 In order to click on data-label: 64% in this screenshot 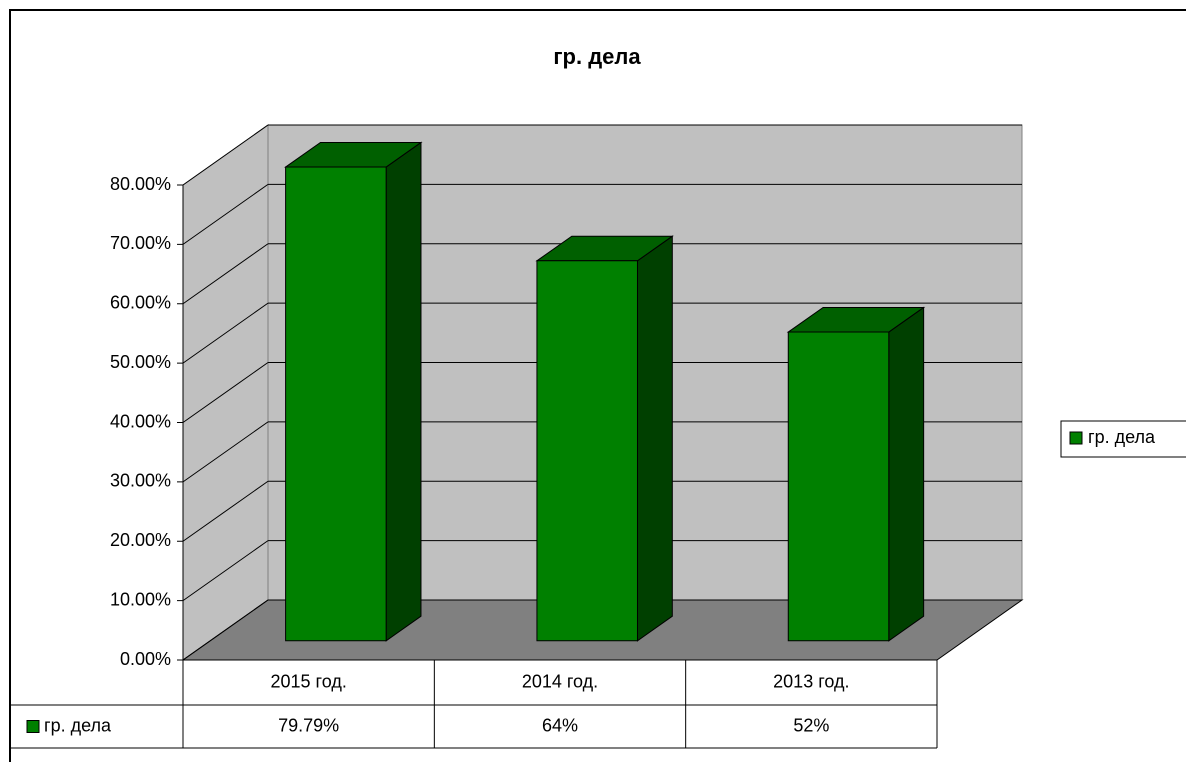, I will do `click(560, 725)`.